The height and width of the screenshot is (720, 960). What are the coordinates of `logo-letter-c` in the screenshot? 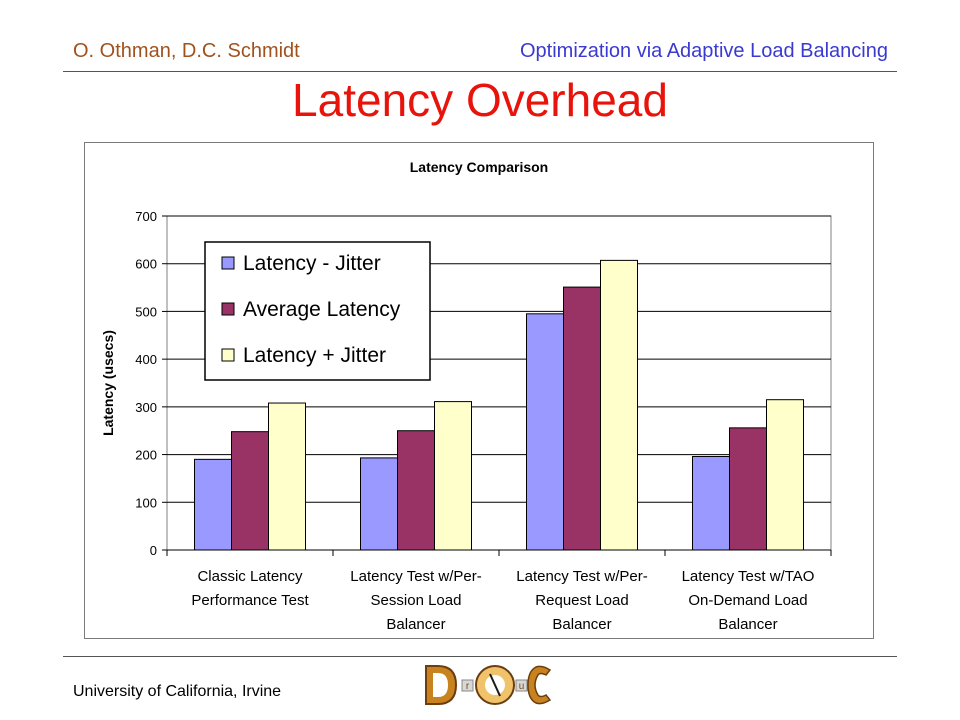 It's located at (539, 685).